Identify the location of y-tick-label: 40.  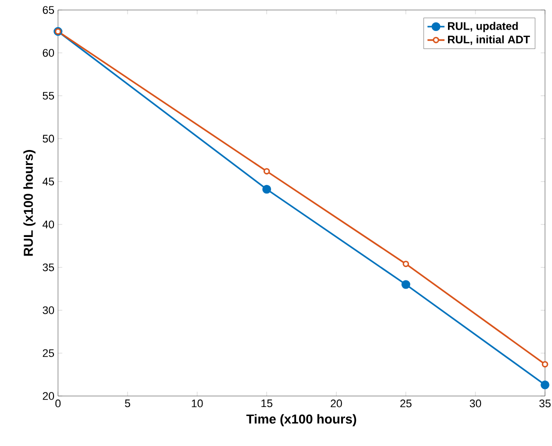
(48, 224).